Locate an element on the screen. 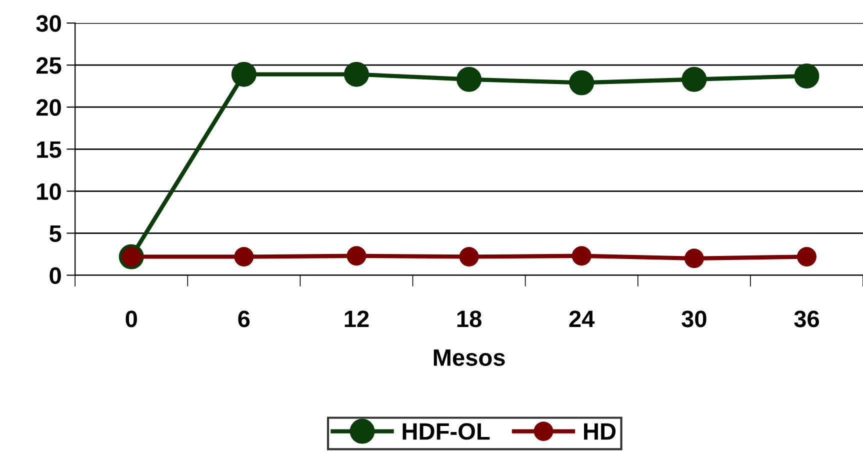 The height and width of the screenshot is (461, 863). x-tick-label: 24 is located at coordinates (582, 319).